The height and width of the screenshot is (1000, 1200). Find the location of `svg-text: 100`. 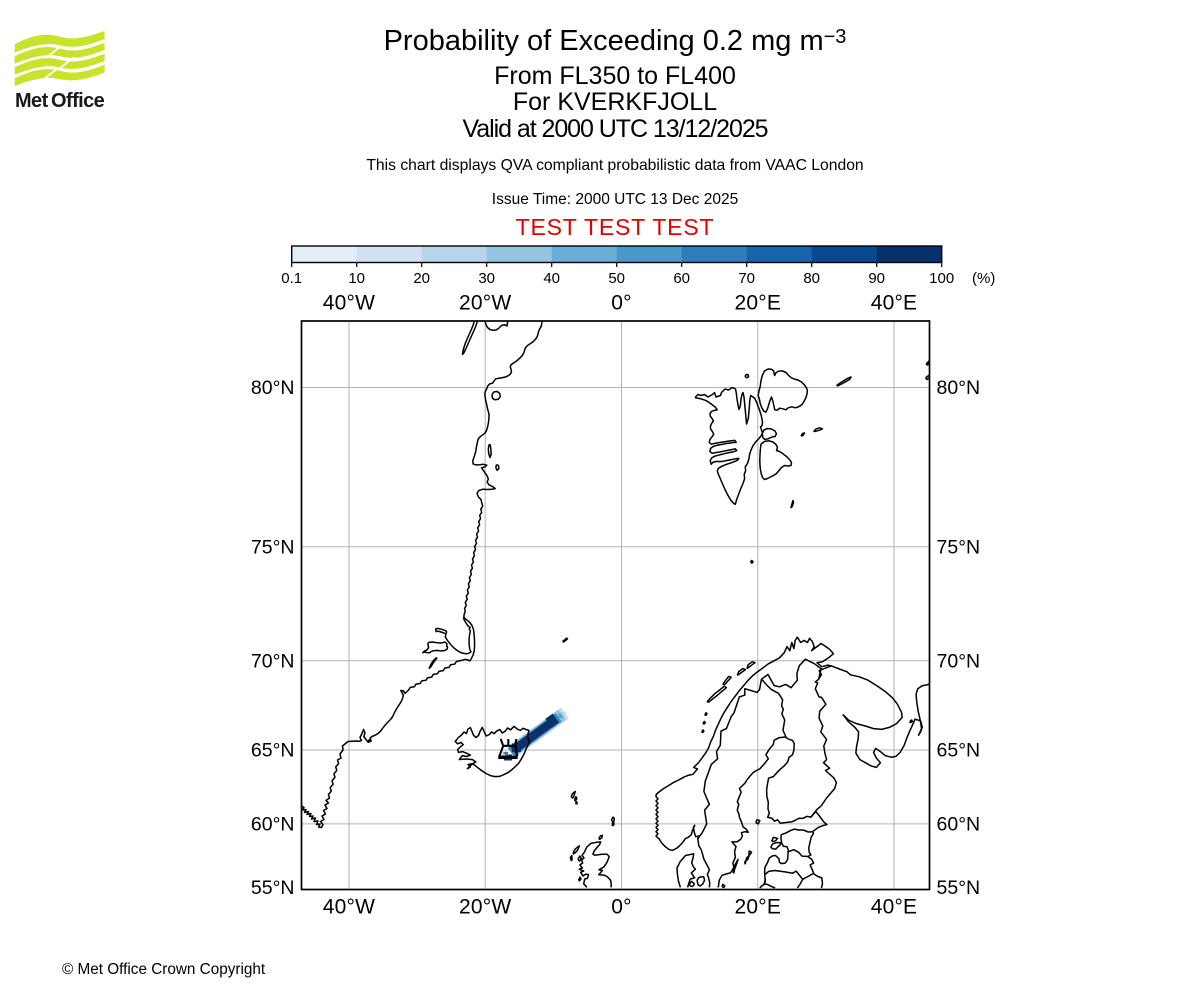

svg-text: 100 is located at coordinates (941, 278).